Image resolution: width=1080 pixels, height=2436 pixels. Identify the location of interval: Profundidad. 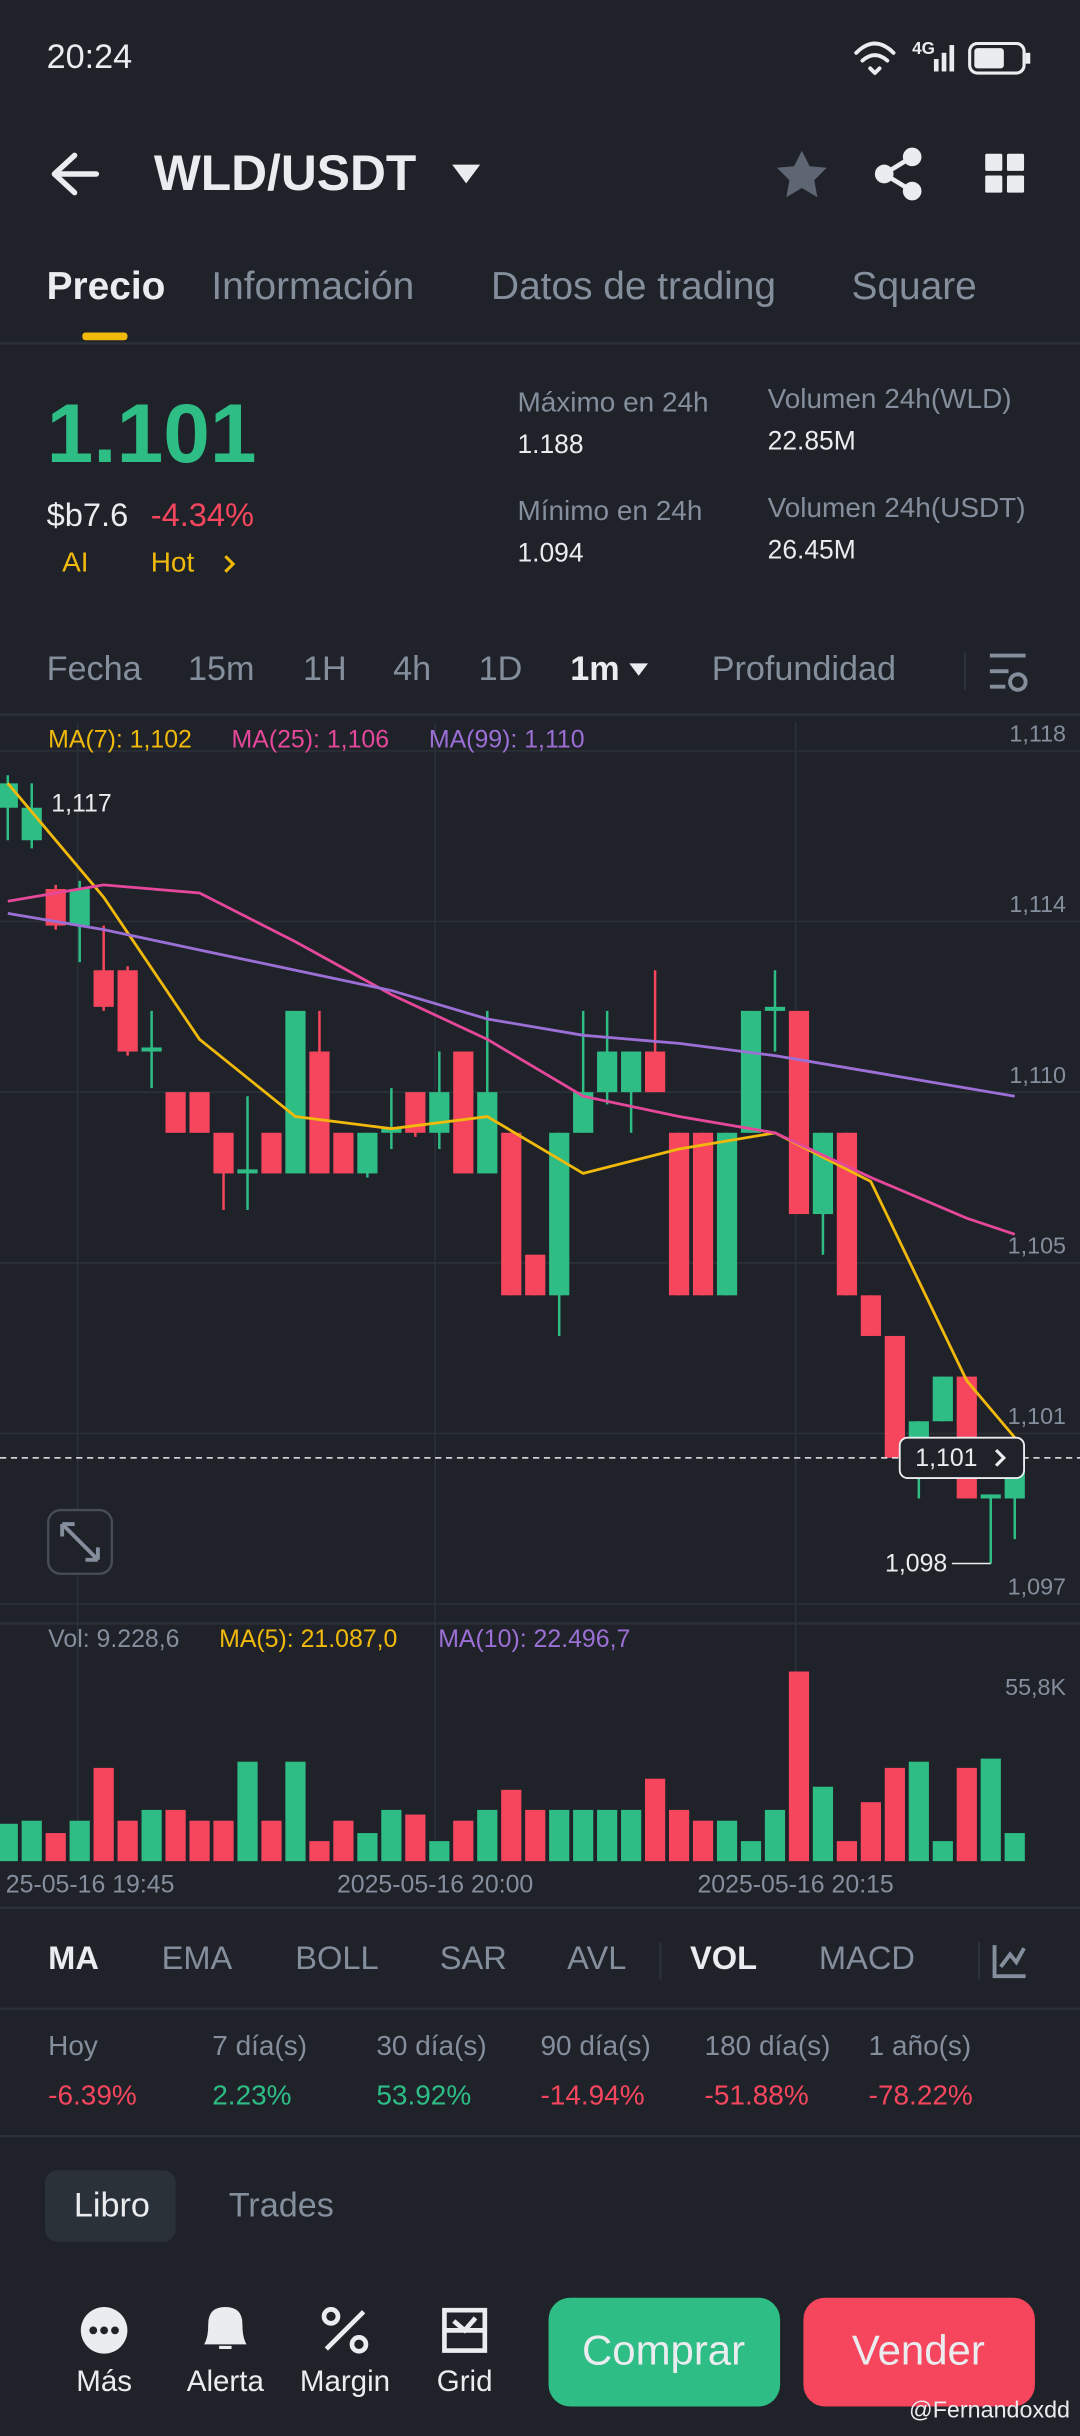
(804, 669).